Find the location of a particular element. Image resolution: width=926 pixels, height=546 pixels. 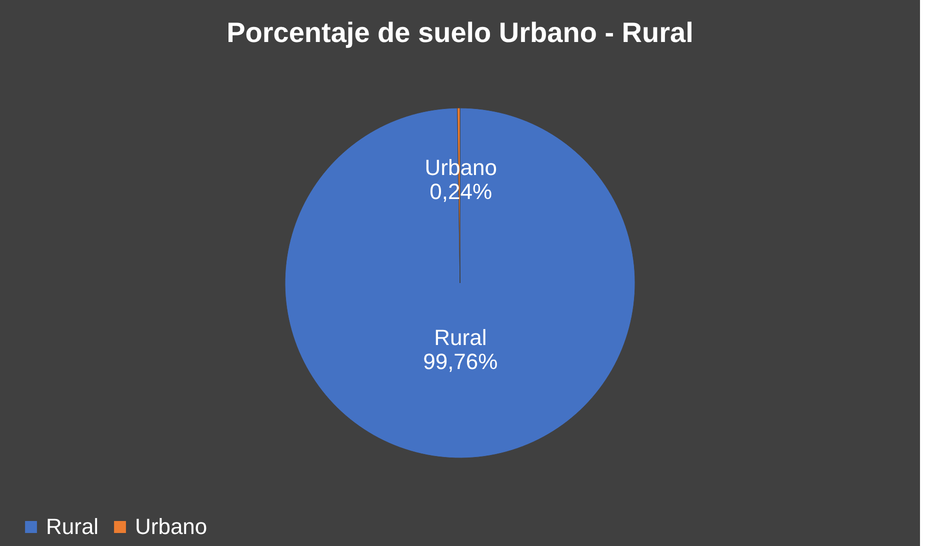

legend-label: Rural is located at coordinates (72, 526).